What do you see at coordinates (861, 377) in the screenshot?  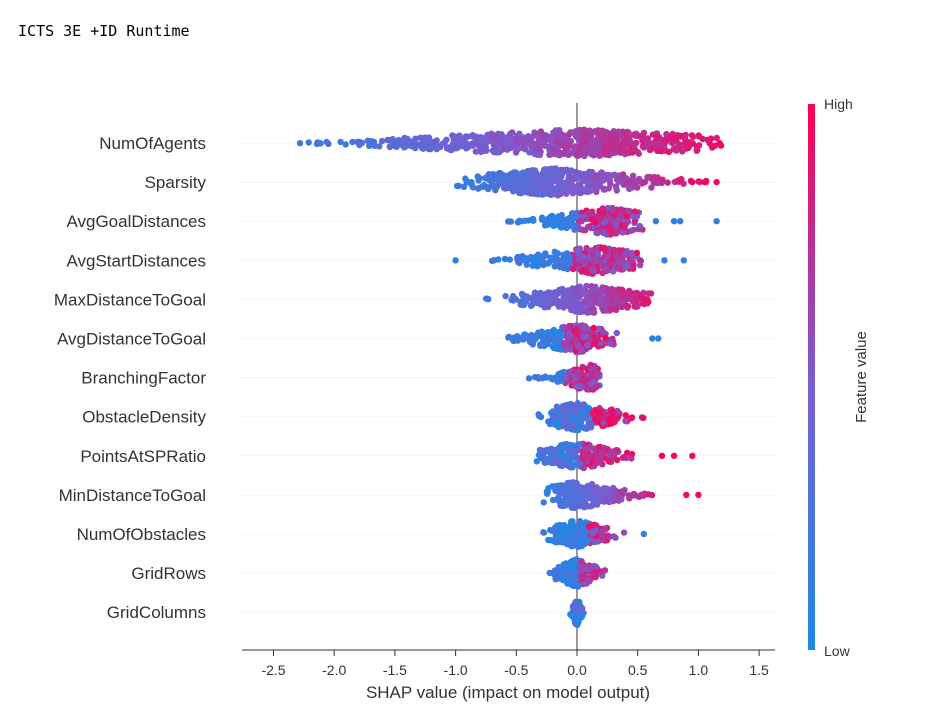 I see `colorbar-title: Feature value` at bounding box center [861, 377].